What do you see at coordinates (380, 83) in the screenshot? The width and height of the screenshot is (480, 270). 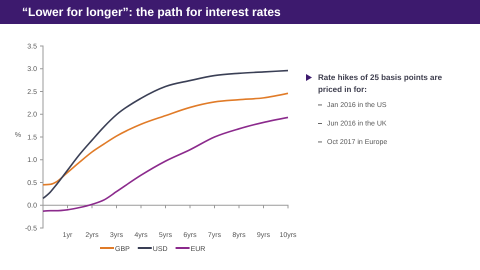 I see `text: Rate hikes of 25 basis points are priced in for:` at bounding box center [380, 83].